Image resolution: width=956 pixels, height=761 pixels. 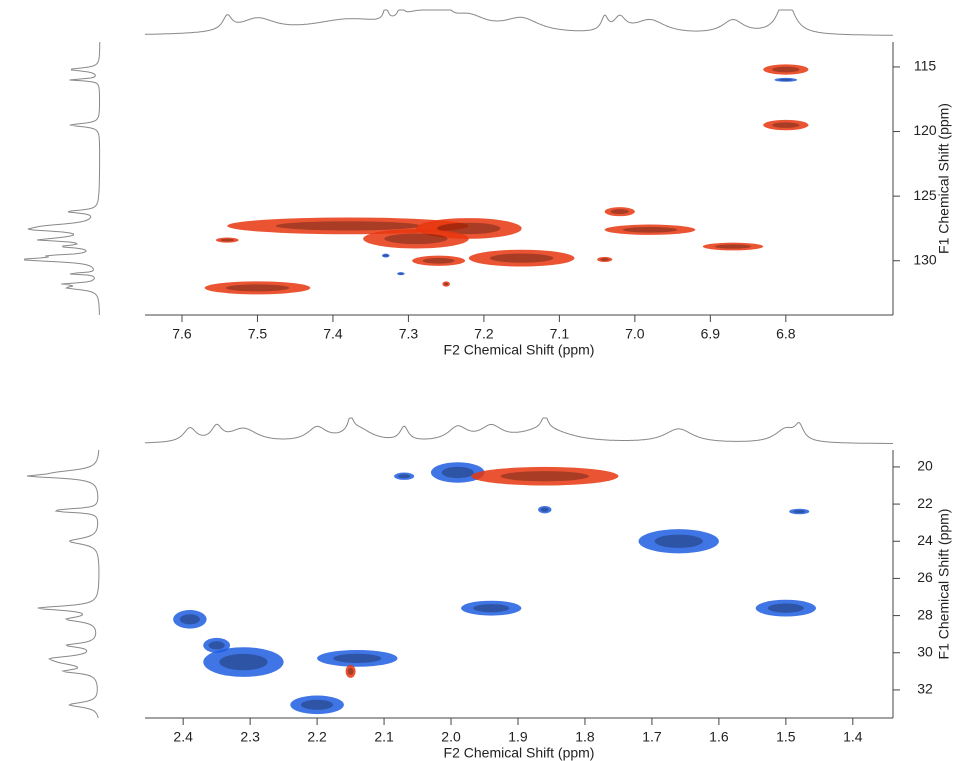 What do you see at coordinates (585, 737) in the screenshot?
I see `x-tick-label: 1.8` at bounding box center [585, 737].